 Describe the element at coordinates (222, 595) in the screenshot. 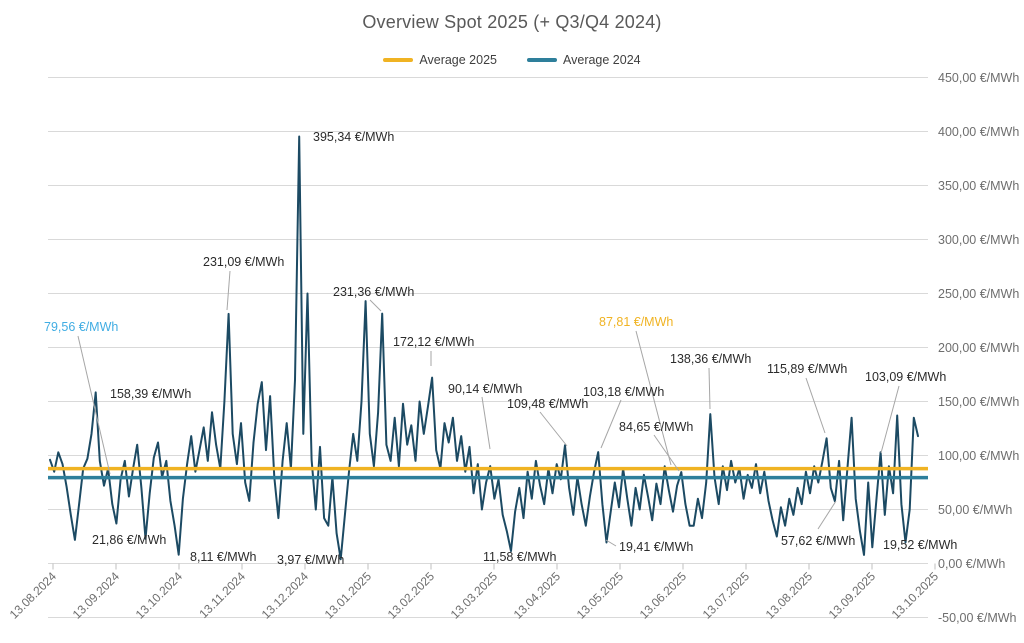

I see `x-axis-label: 13.11.2024` at that location.